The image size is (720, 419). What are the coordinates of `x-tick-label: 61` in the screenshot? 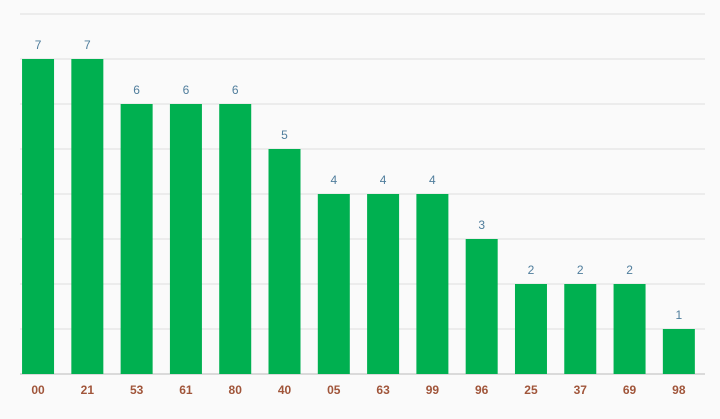 It's located at (186, 390).